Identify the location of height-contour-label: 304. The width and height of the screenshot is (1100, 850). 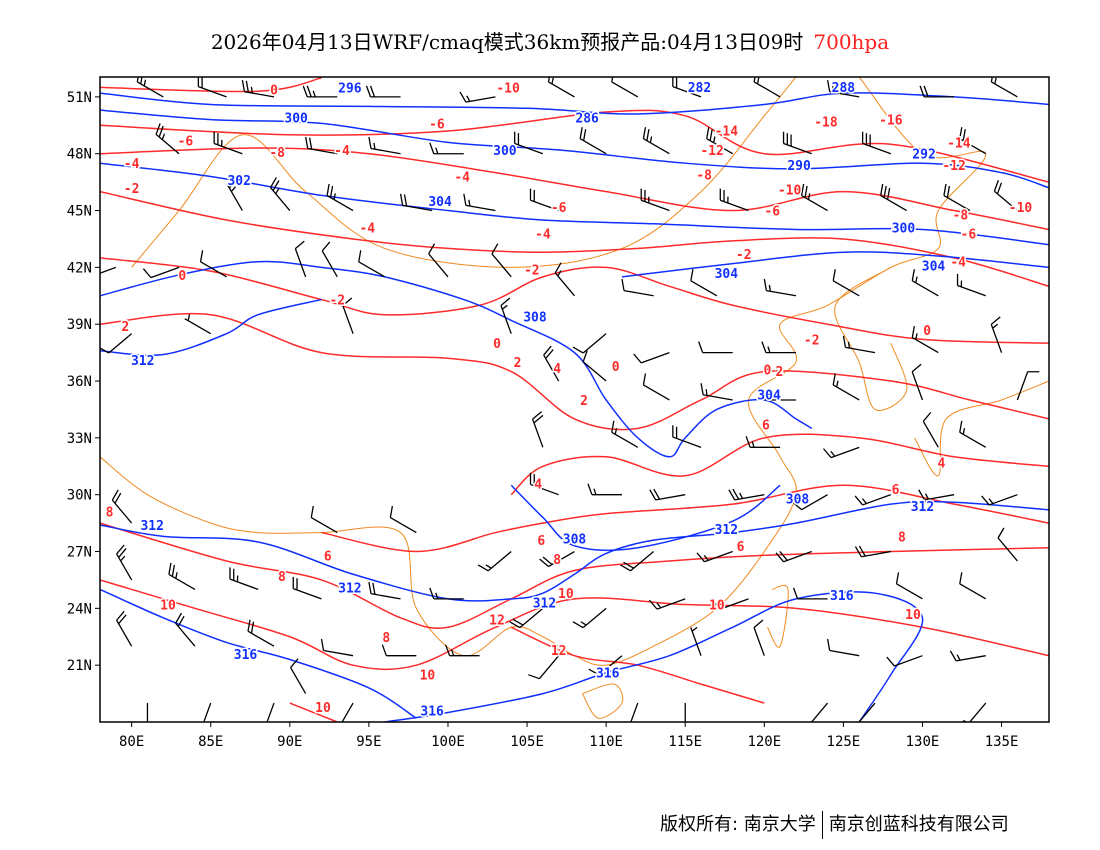
(769, 395).